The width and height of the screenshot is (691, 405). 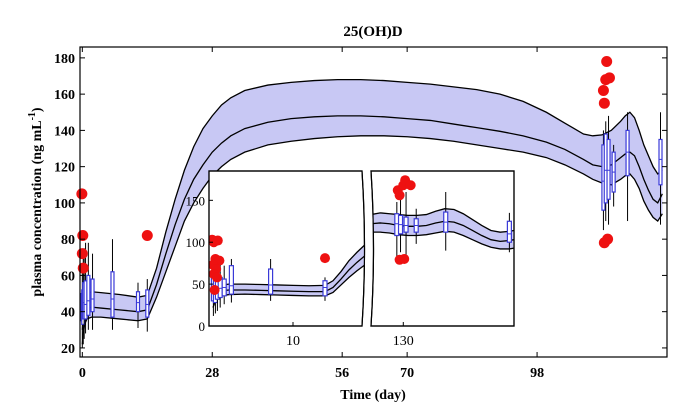 I want to click on inset-left-content, so click(x=287, y=275).